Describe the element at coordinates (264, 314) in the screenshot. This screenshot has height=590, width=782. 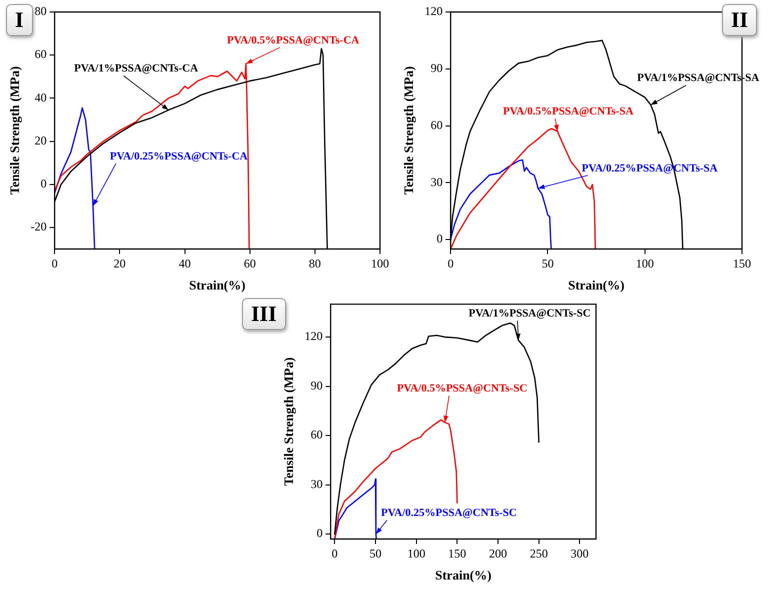
I see `text: III` at that location.